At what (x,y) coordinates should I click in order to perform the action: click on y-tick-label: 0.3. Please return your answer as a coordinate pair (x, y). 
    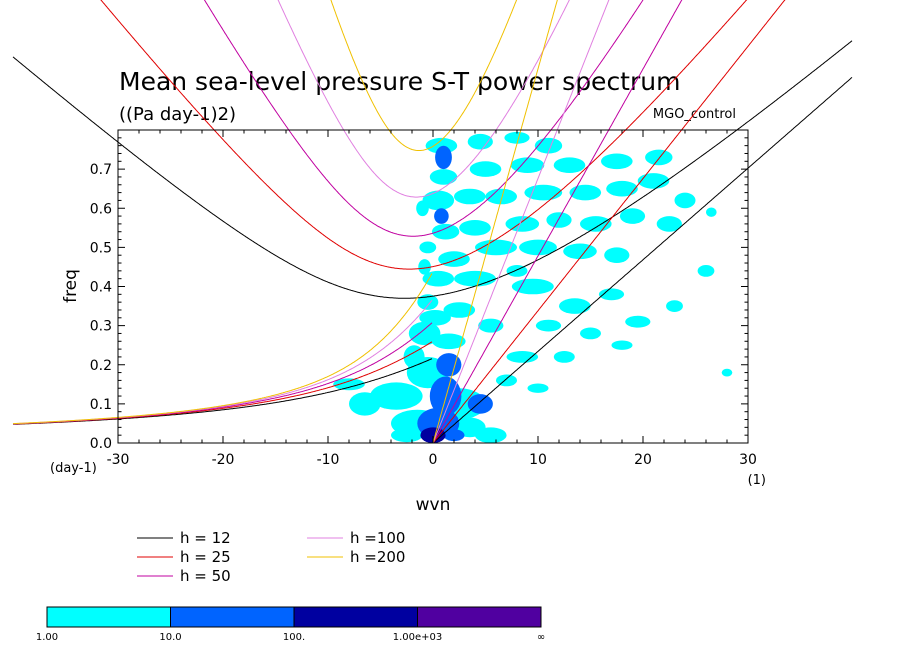
    Looking at the image, I should click on (101, 327).